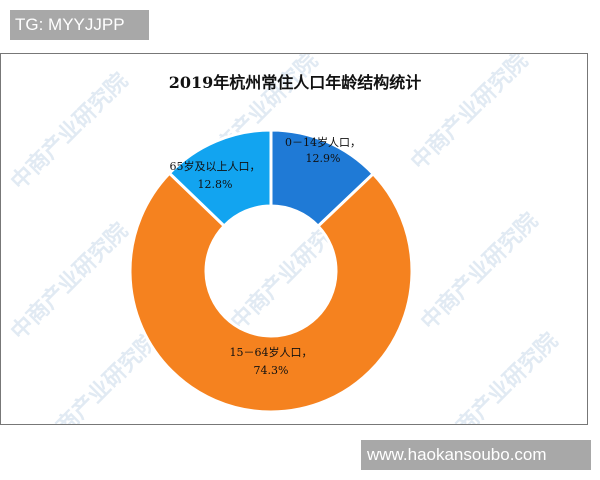  What do you see at coordinates (323, 158) in the screenshot?
I see `slice-value-0-14: 12.9%` at bounding box center [323, 158].